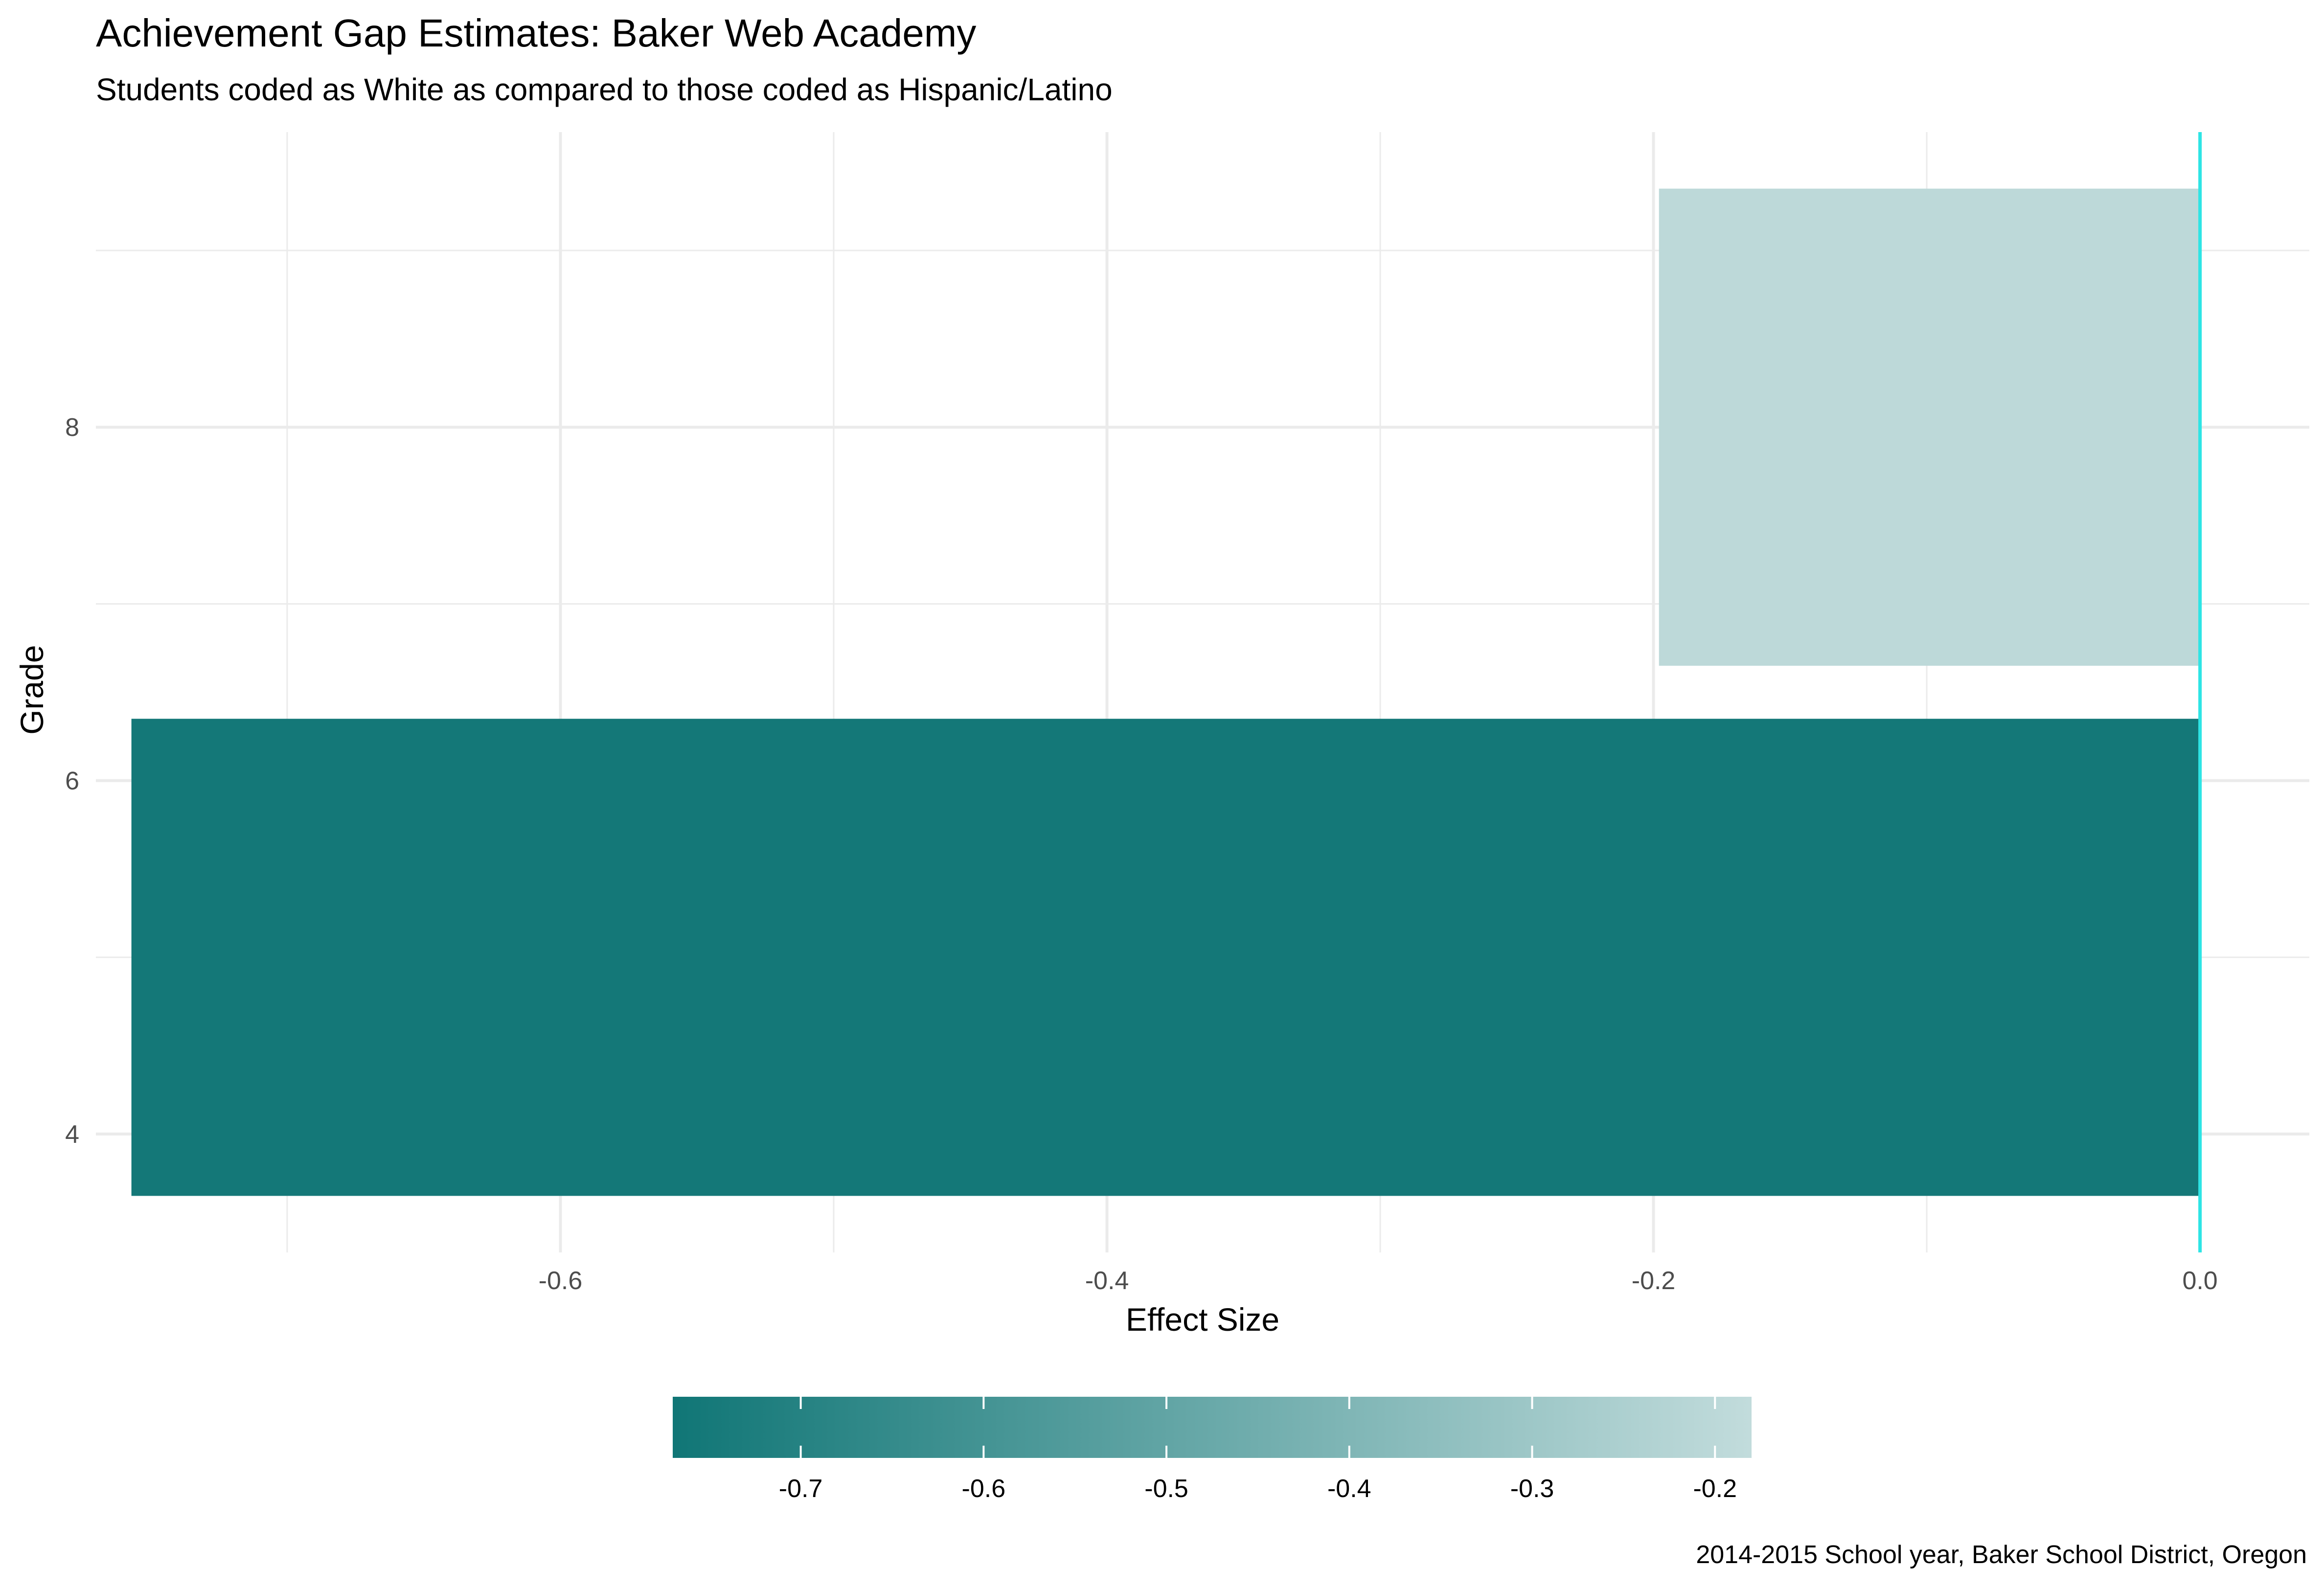 Image resolution: width=2324 pixels, height=1590 pixels. What do you see at coordinates (561, 1281) in the screenshot?
I see `x-tick-label: -0.6` at bounding box center [561, 1281].